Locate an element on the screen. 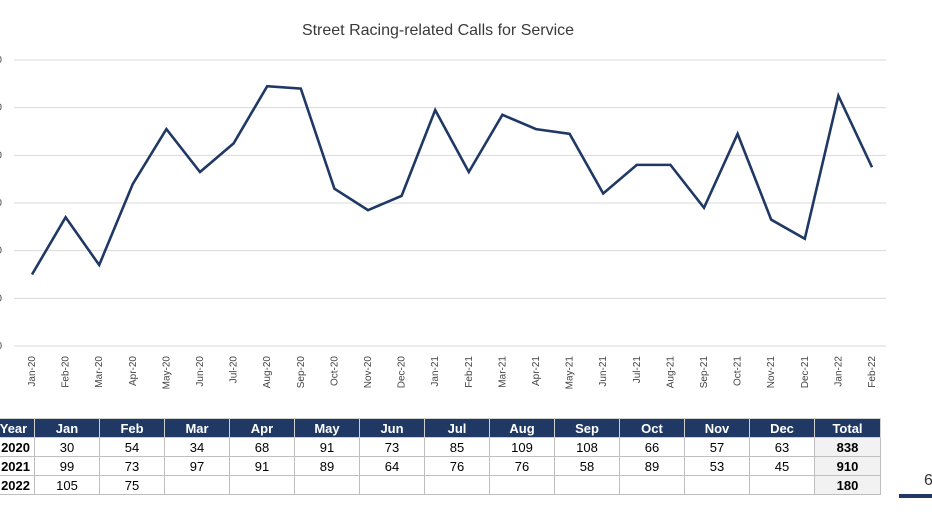  x-tick-label: Apr-20 is located at coordinates (133, 371).